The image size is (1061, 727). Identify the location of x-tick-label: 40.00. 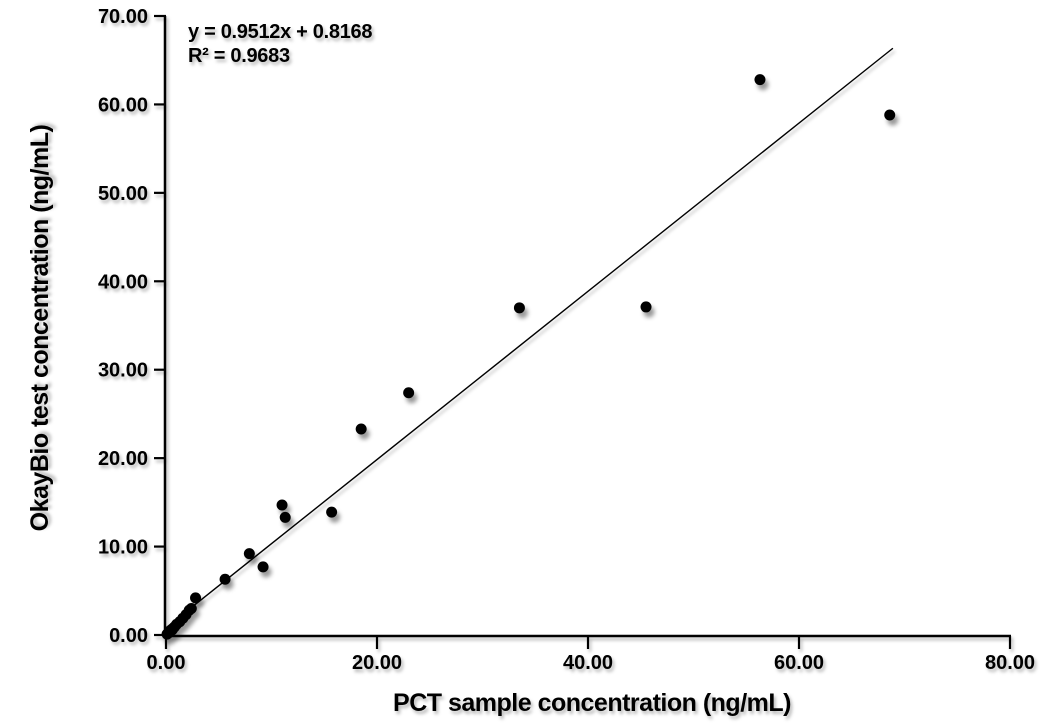
(588, 663).